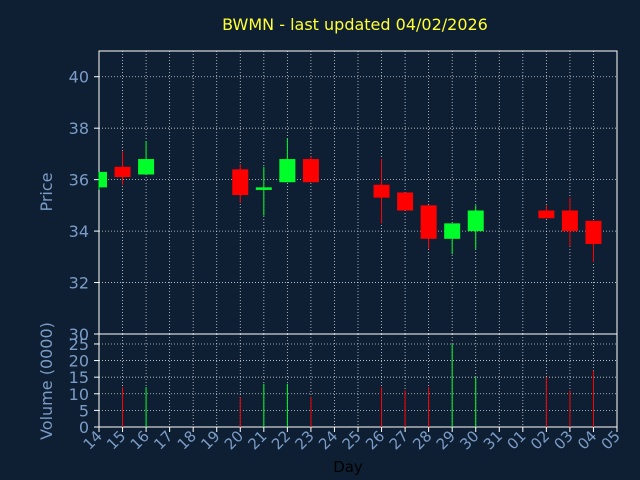  I want to click on x-tick-label: 04, so click(587, 440).